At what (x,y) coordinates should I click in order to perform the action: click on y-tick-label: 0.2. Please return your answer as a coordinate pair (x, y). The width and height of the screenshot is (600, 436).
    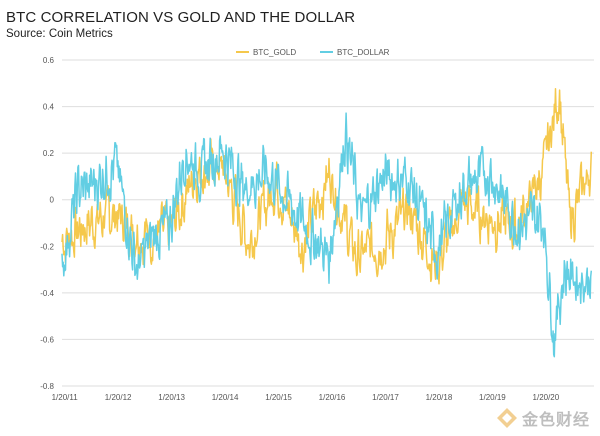
    Looking at the image, I should click on (49, 153).